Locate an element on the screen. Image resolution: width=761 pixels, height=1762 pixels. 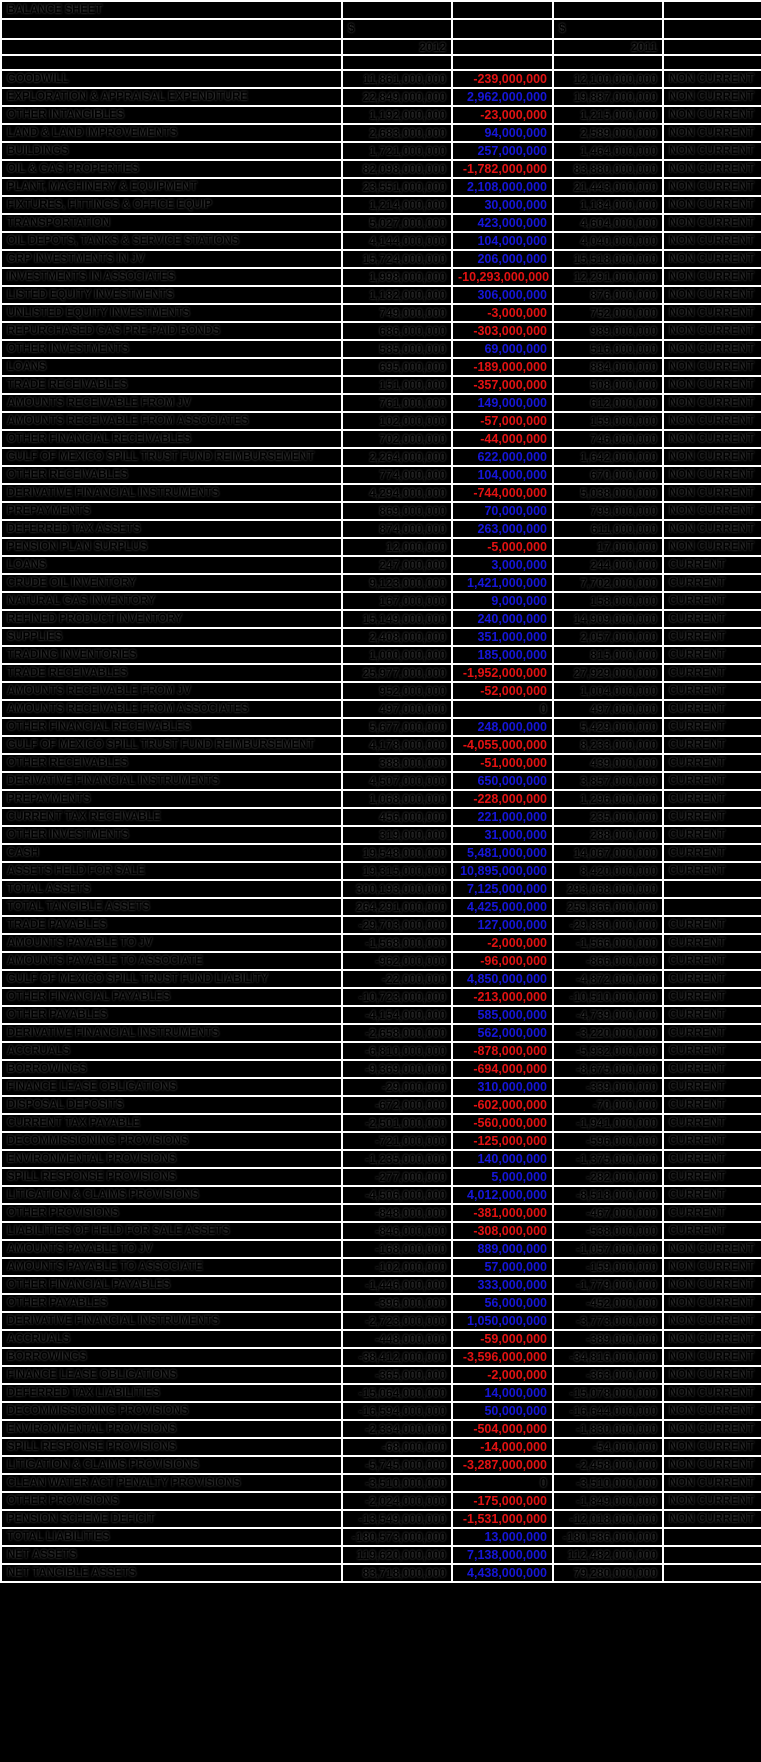
row-label-cell: DEFERRED TAX ASSETS is located at coordinates (171, 529).